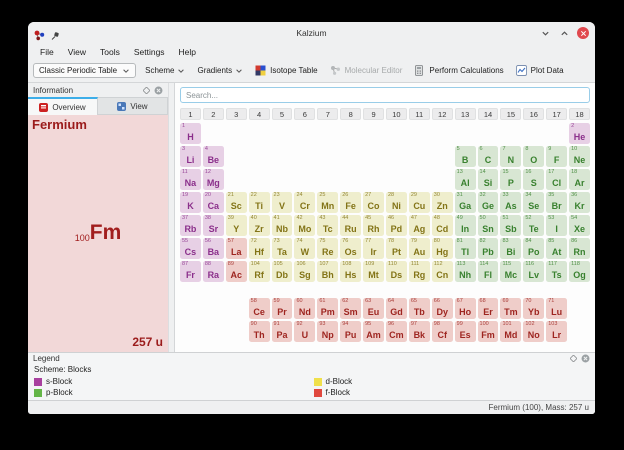 This screenshot has height=450, width=624. What do you see at coordinates (465, 331) in the screenshot?
I see `element-Es: 99 Es` at bounding box center [465, 331].